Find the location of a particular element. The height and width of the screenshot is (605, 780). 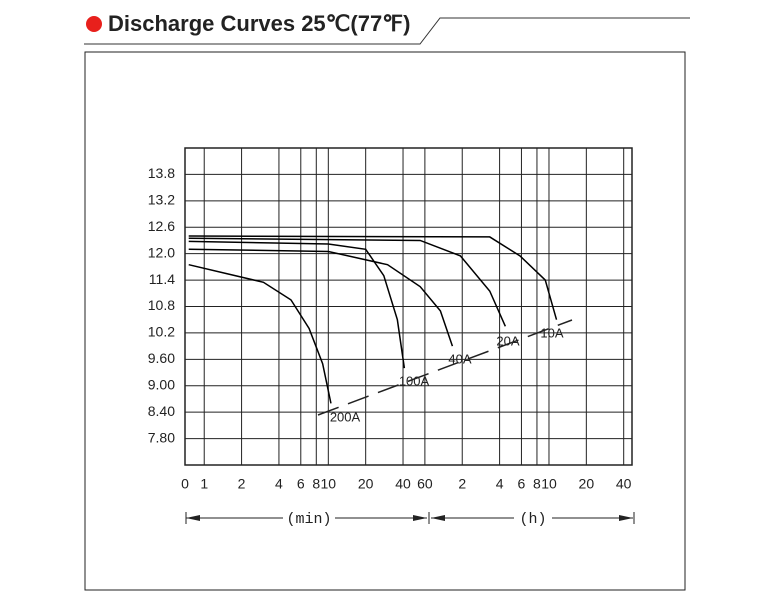

y-tick-label: 9.00 is located at coordinates (161, 384).